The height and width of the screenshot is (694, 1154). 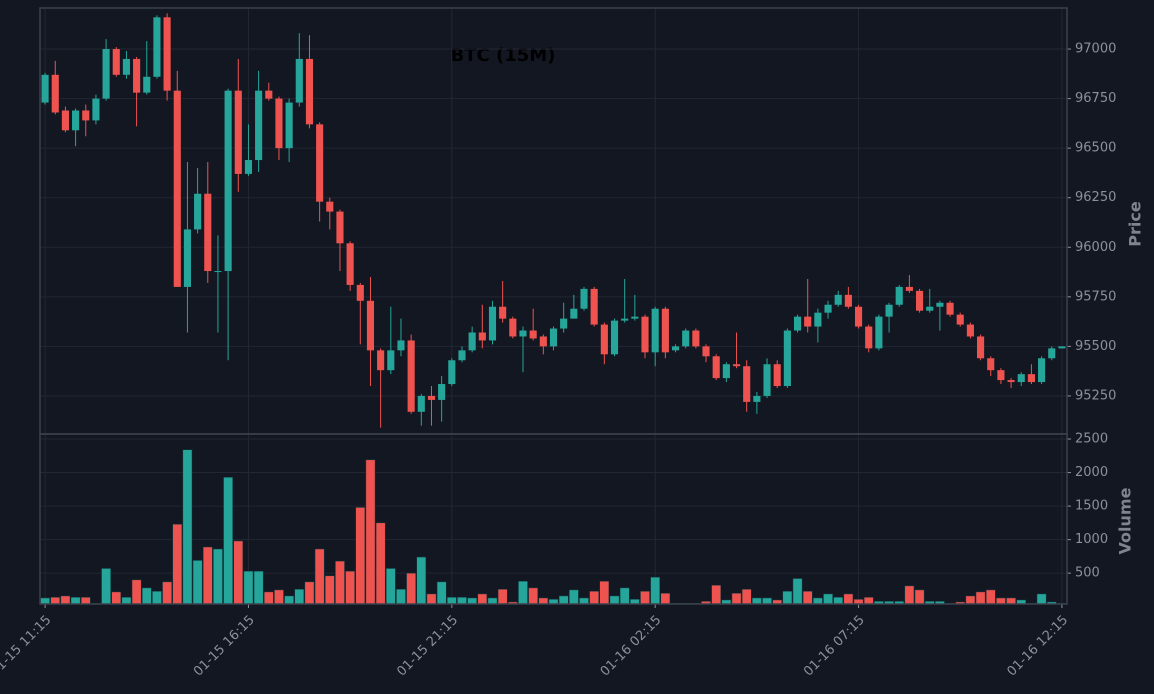 What do you see at coordinates (1091, 472) in the screenshot?
I see `y2-tick-label: 2000` at bounding box center [1091, 472].